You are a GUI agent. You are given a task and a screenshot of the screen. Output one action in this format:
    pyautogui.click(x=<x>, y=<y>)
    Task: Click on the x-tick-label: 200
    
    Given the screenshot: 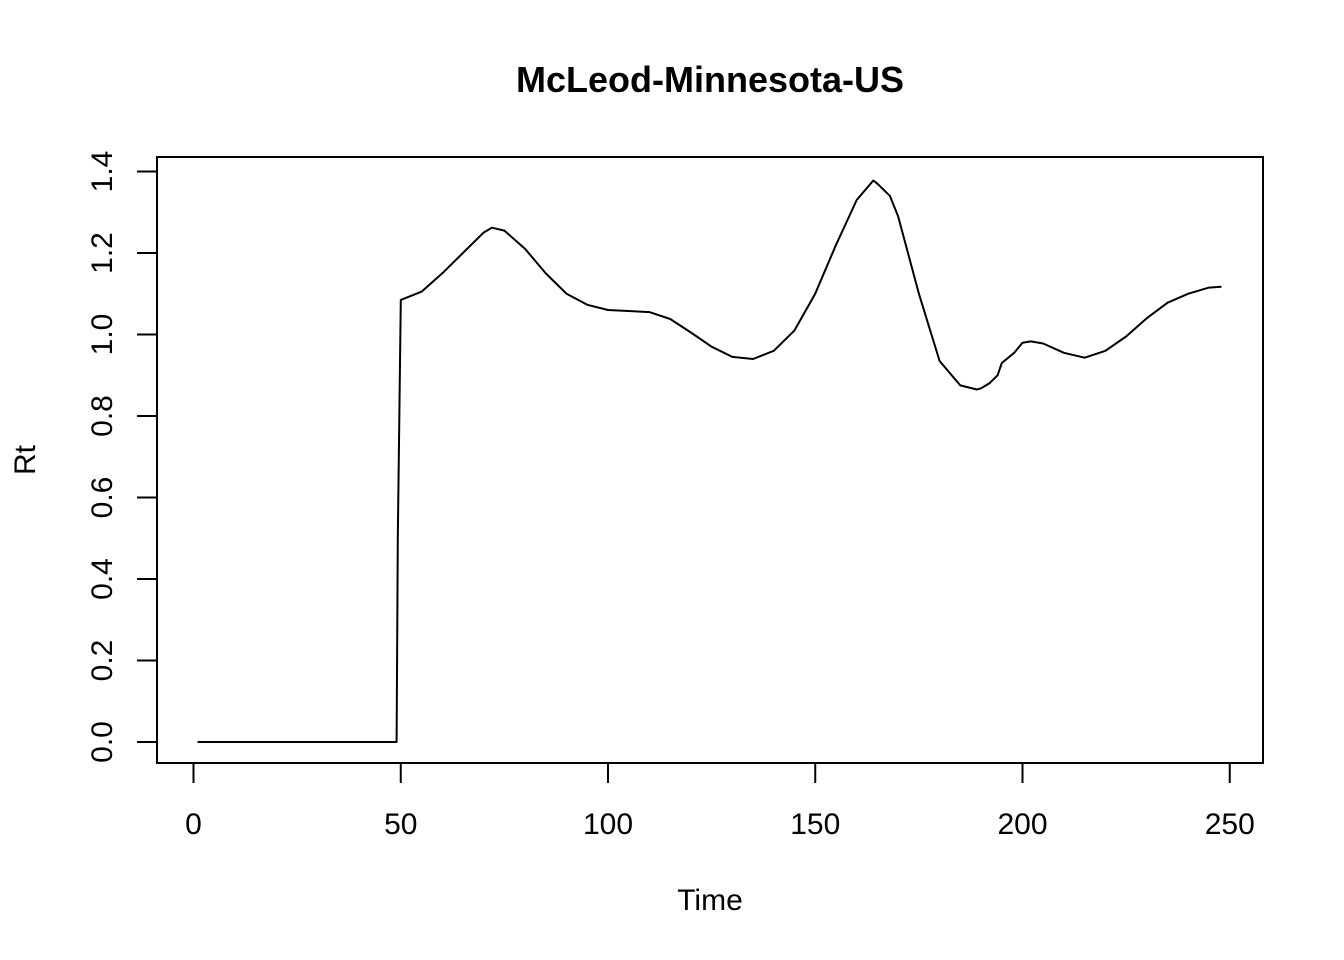 What is the action you would take?
    pyautogui.click(x=1022, y=824)
    